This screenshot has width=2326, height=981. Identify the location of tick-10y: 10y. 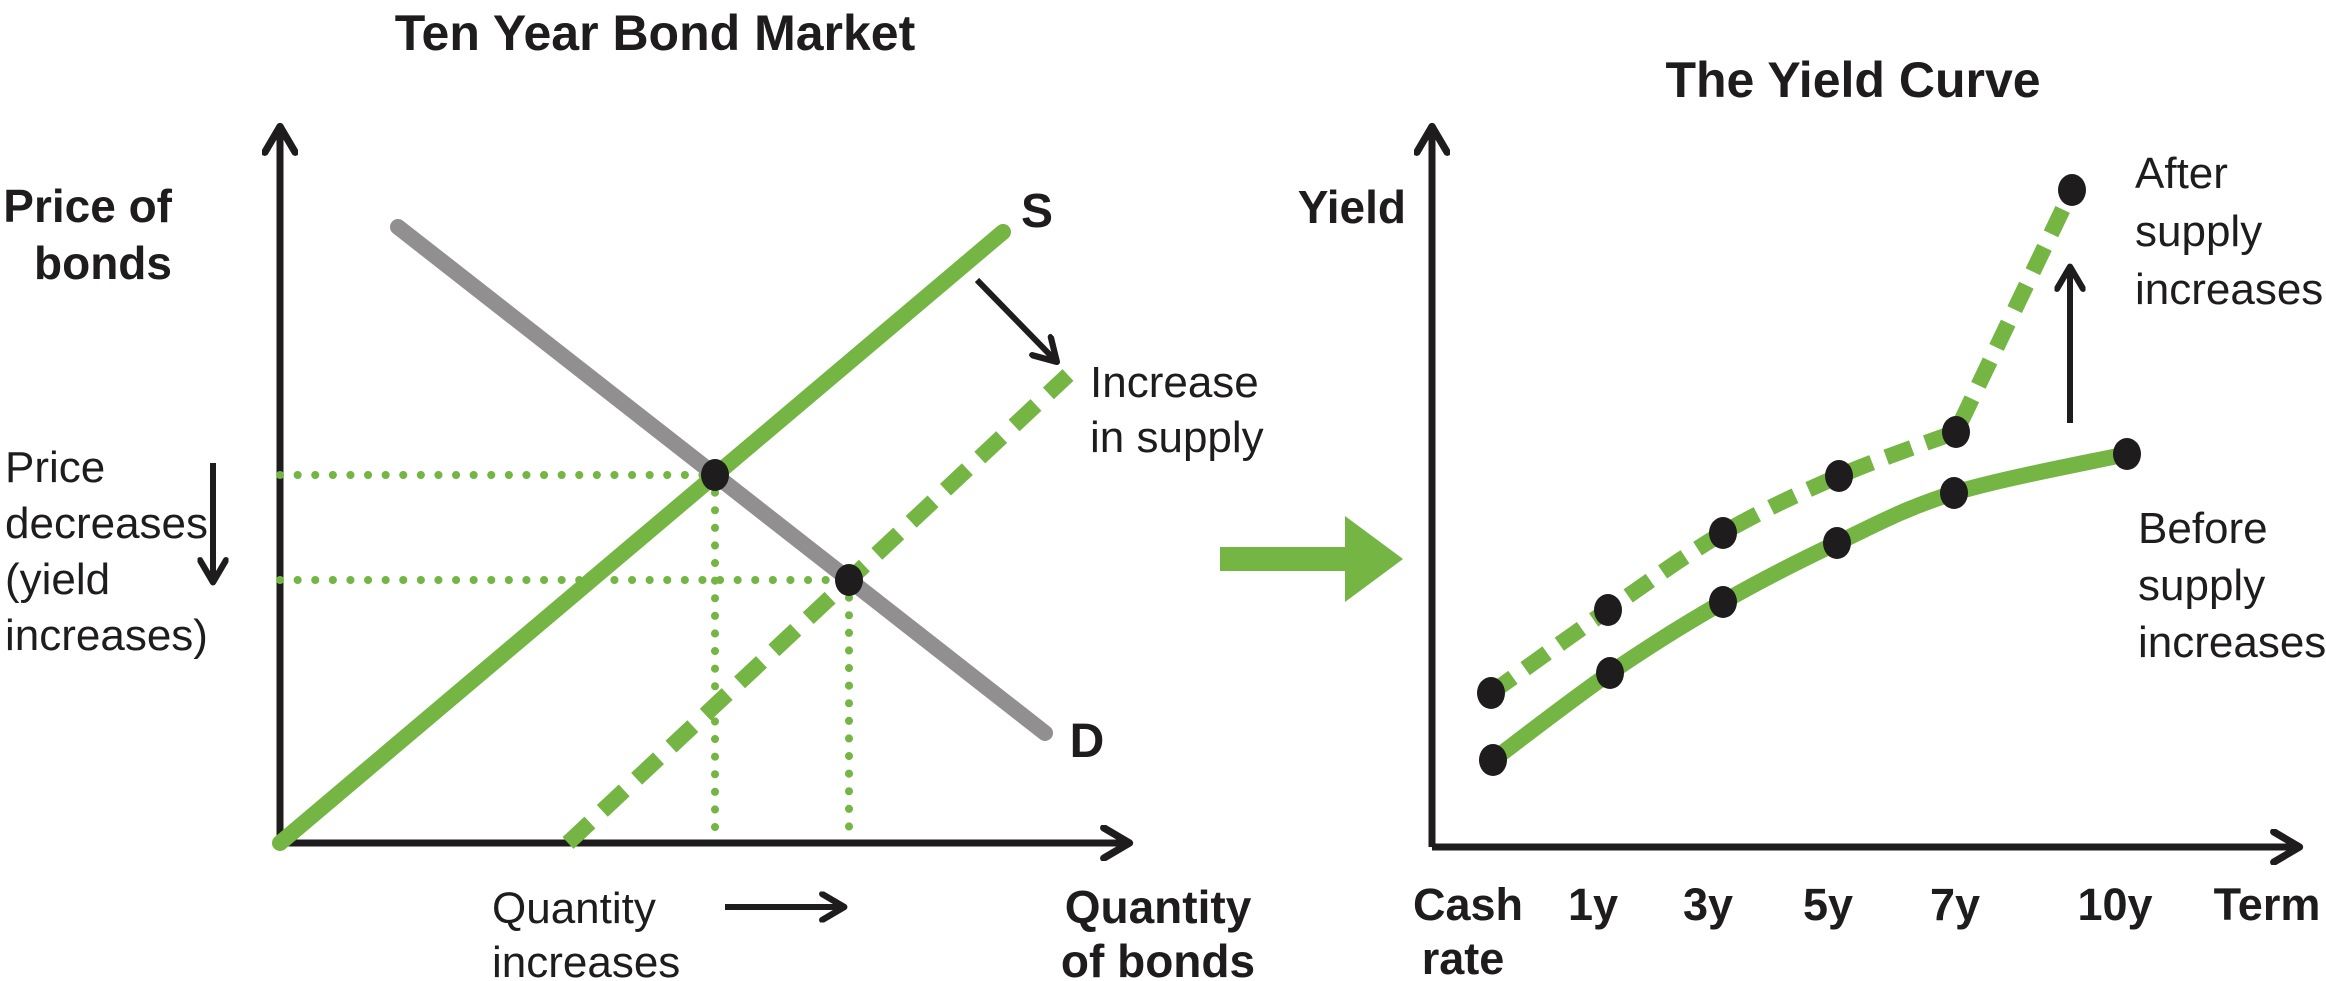
(2114, 904).